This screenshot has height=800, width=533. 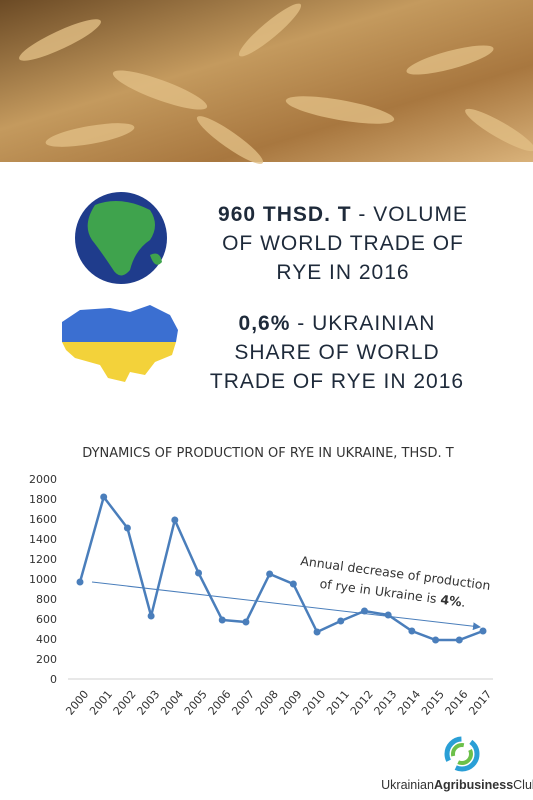 I want to click on logo-part: Ukrainian, so click(x=407, y=785).